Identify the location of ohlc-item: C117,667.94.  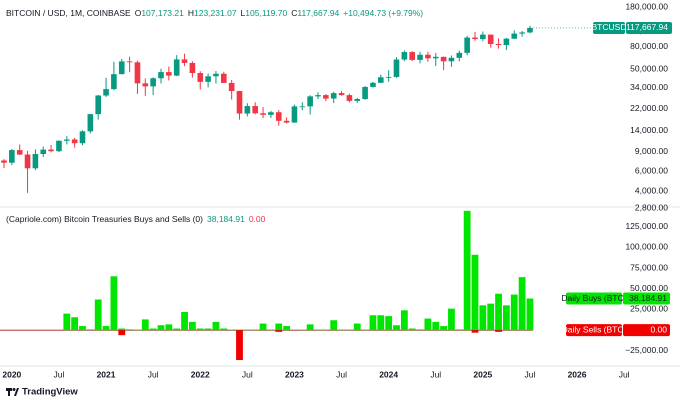
(315, 13).